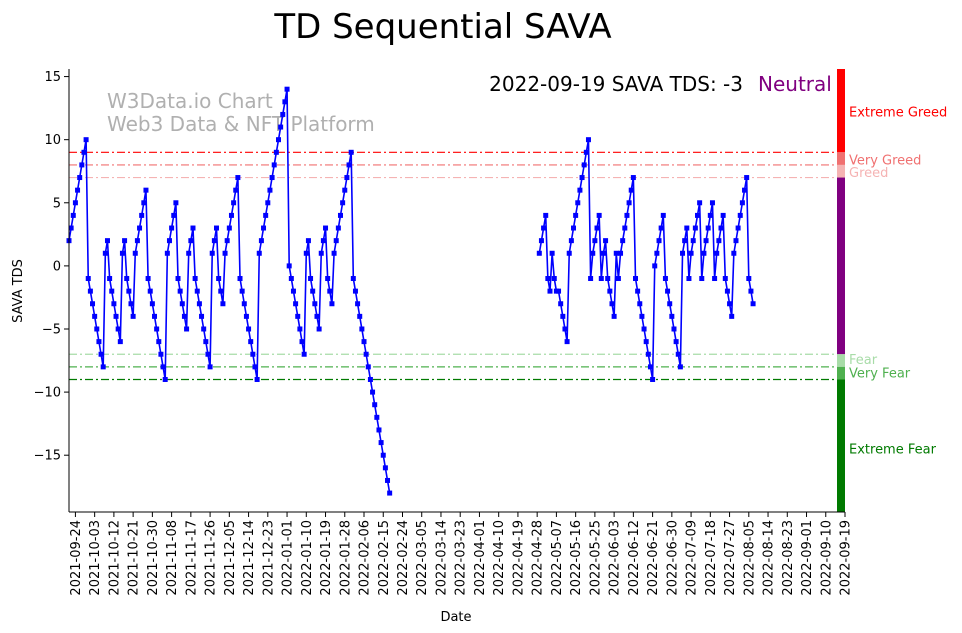 Image resolution: width=962 pixels, height=633 pixels. What do you see at coordinates (52, 140) in the screenshot?
I see `y-tick-label: 10` at bounding box center [52, 140].